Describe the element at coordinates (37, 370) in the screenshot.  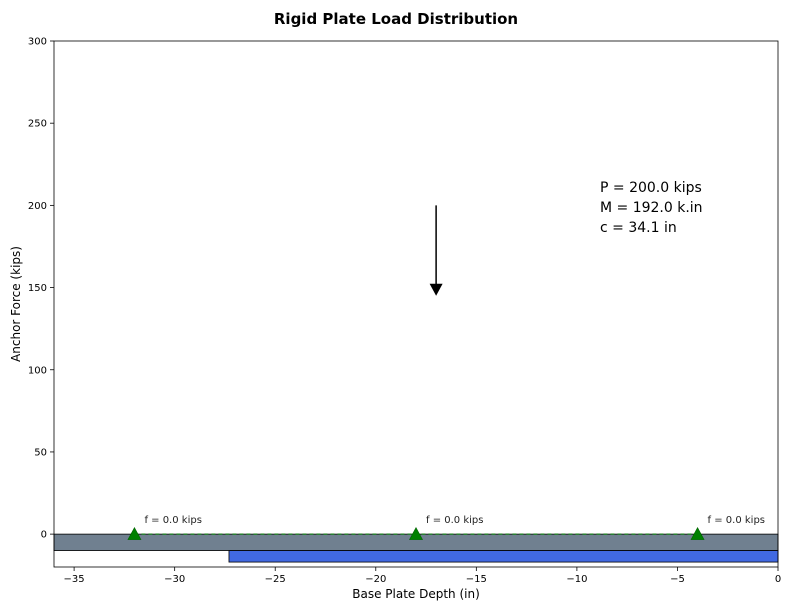
I see `y-tick-label: 100` at that location.